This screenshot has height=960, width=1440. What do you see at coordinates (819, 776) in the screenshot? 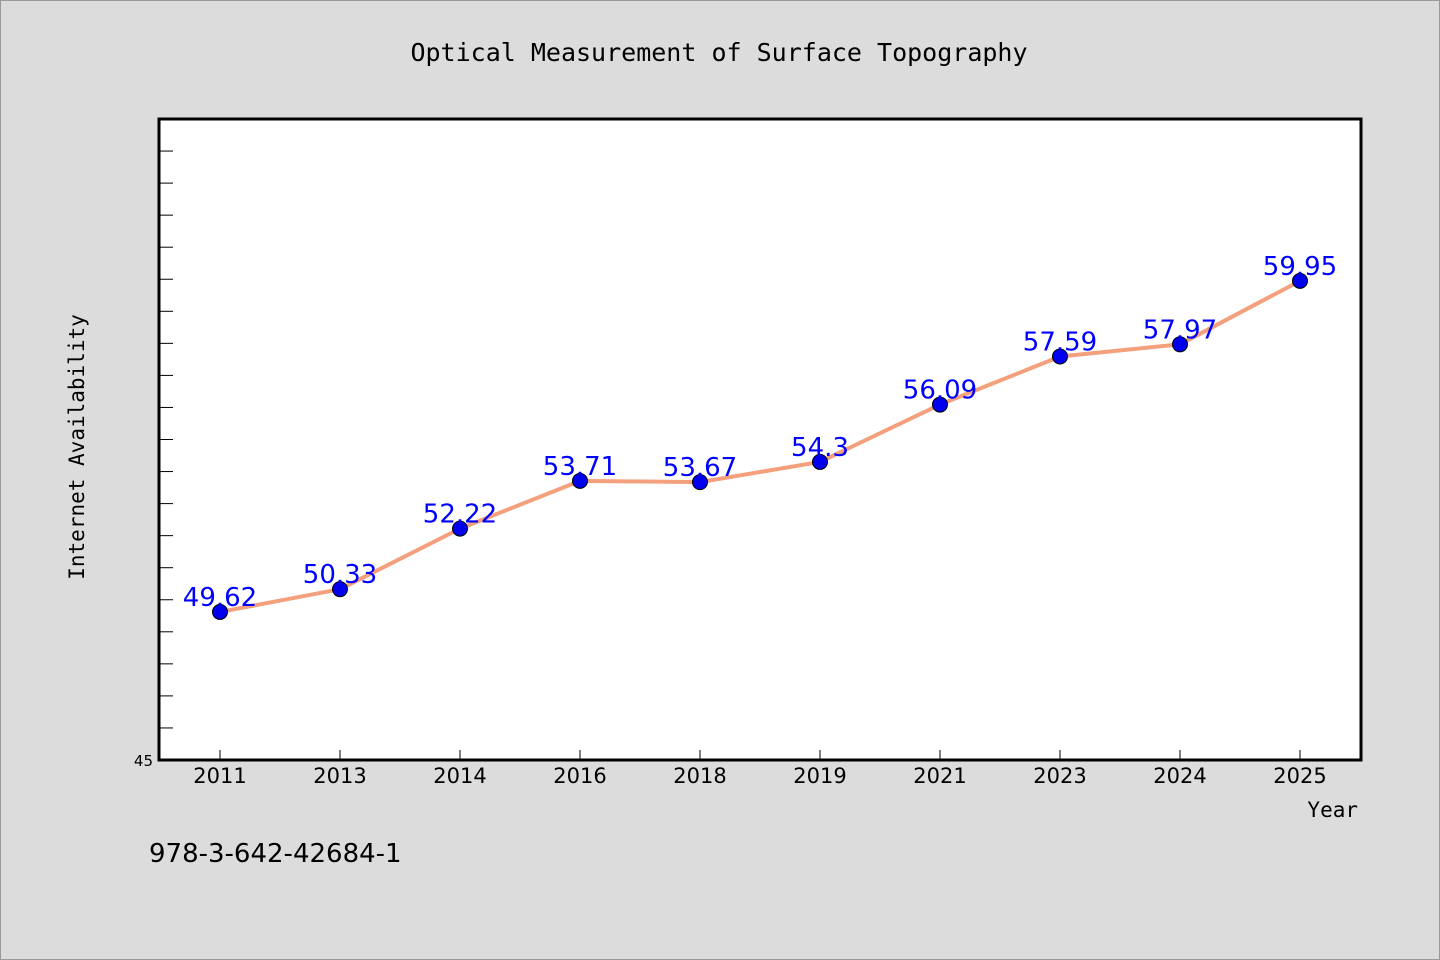
I see `x-tick-label: 2019` at bounding box center [819, 776].